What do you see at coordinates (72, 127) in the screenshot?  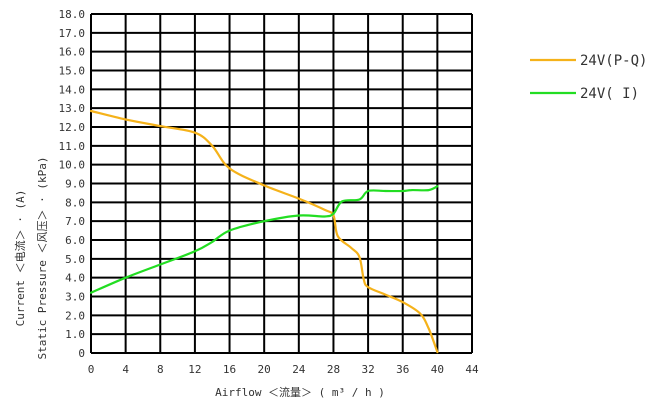 I see `y-tick-label: 12.0` at bounding box center [72, 127].